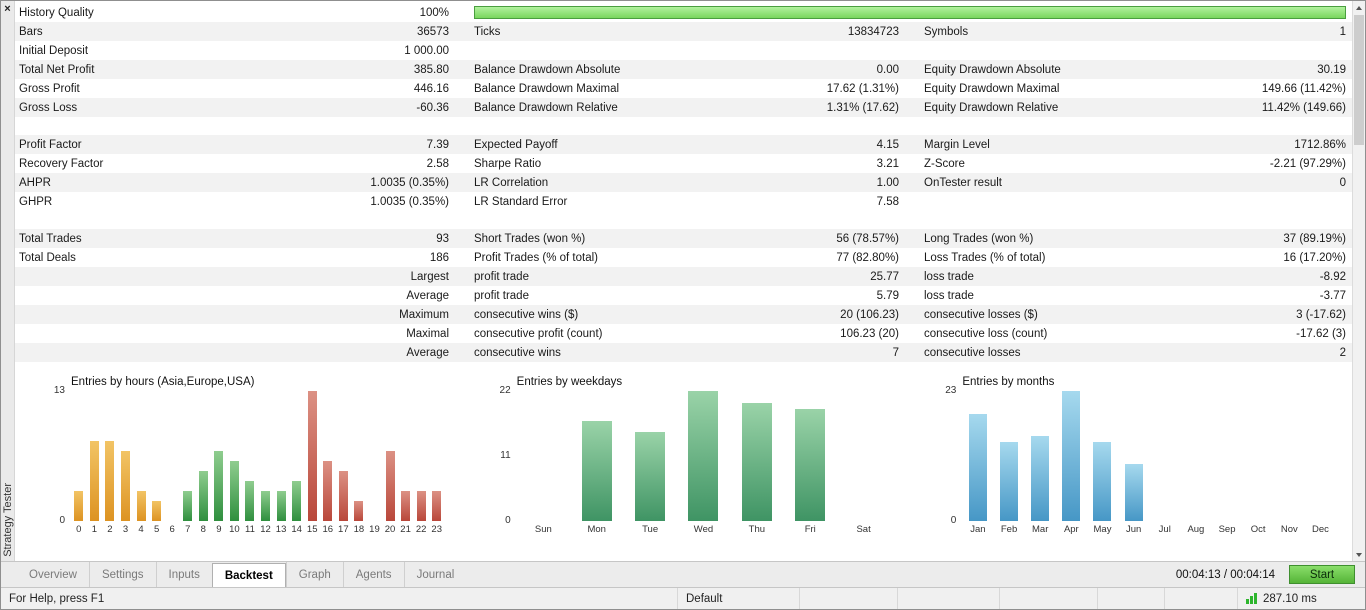  What do you see at coordinates (686, 258) in the screenshot?
I see `stat-cell: Profit Trades (% of total) 77 (82.80%)` at bounding box center [686, 258].